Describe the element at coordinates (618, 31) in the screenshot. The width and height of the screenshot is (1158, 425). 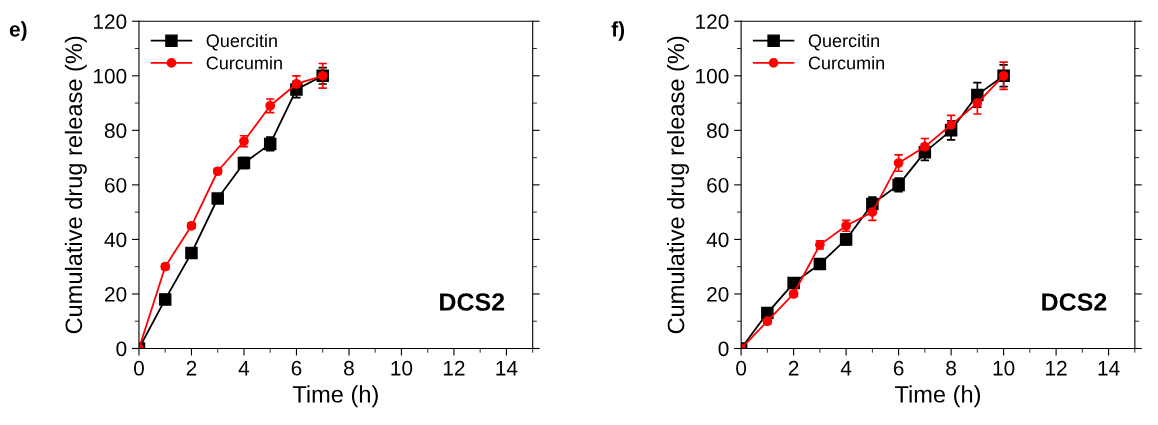
I see `chart-title: f)` at that location.